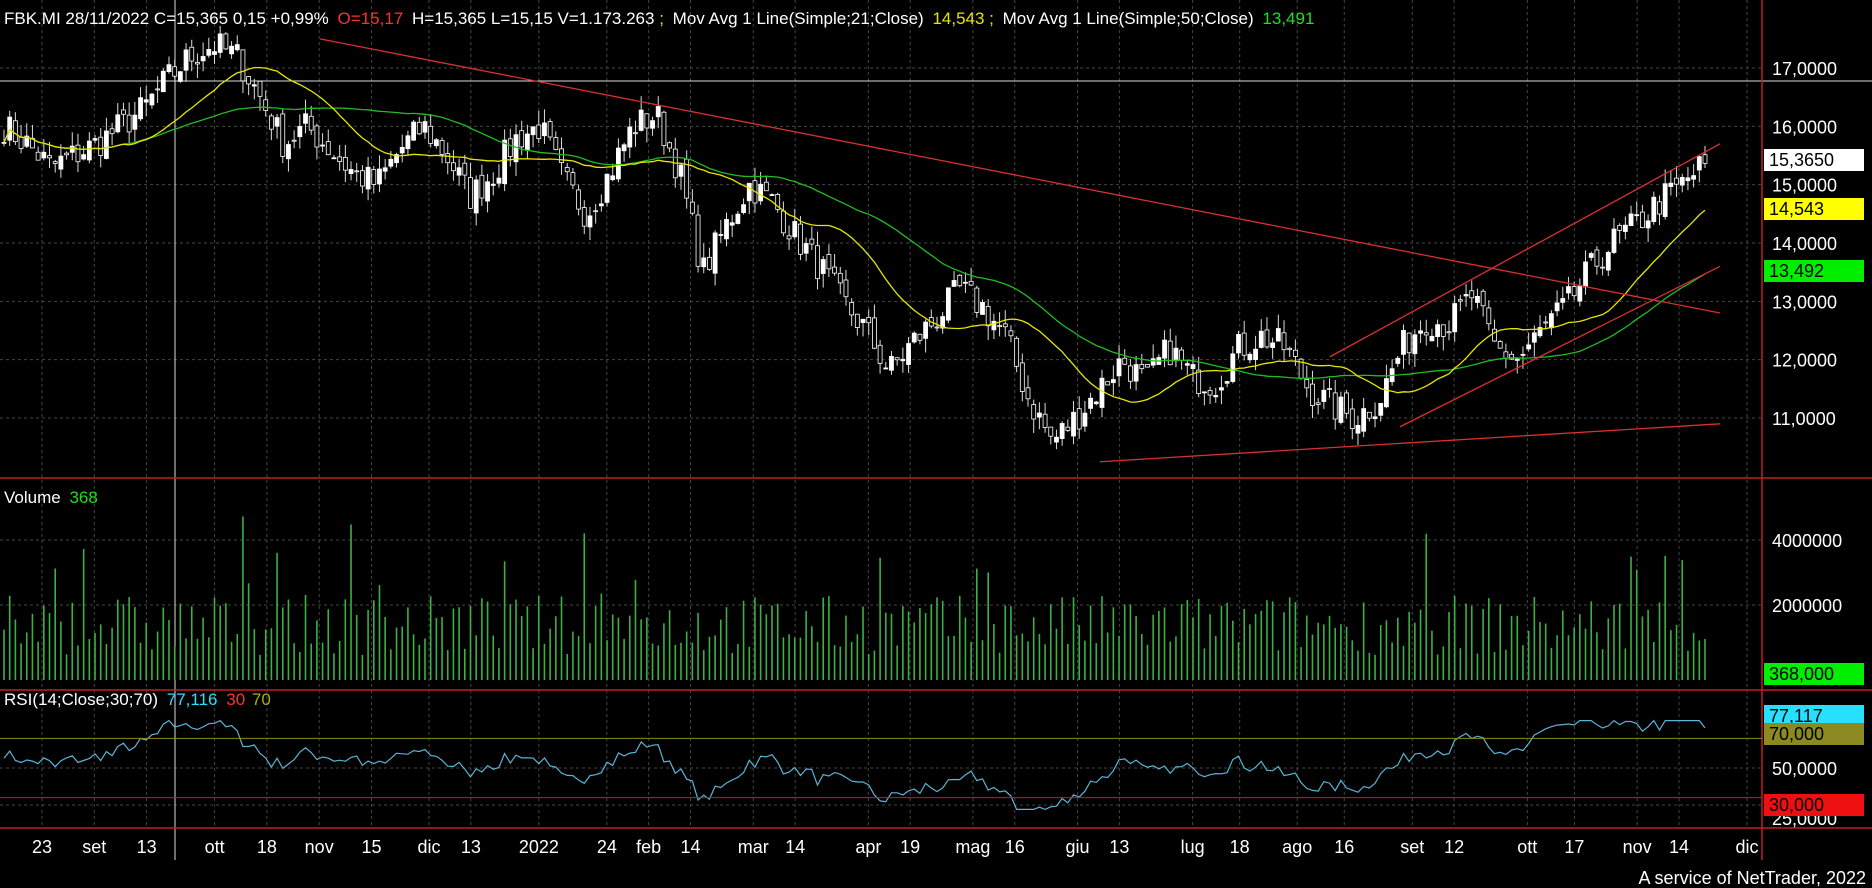 This screenshot has width=1872, height=888. Describe the element at coordinates (235, 699) in the screenshot. I see `rsi-header-low: 30` at that location.